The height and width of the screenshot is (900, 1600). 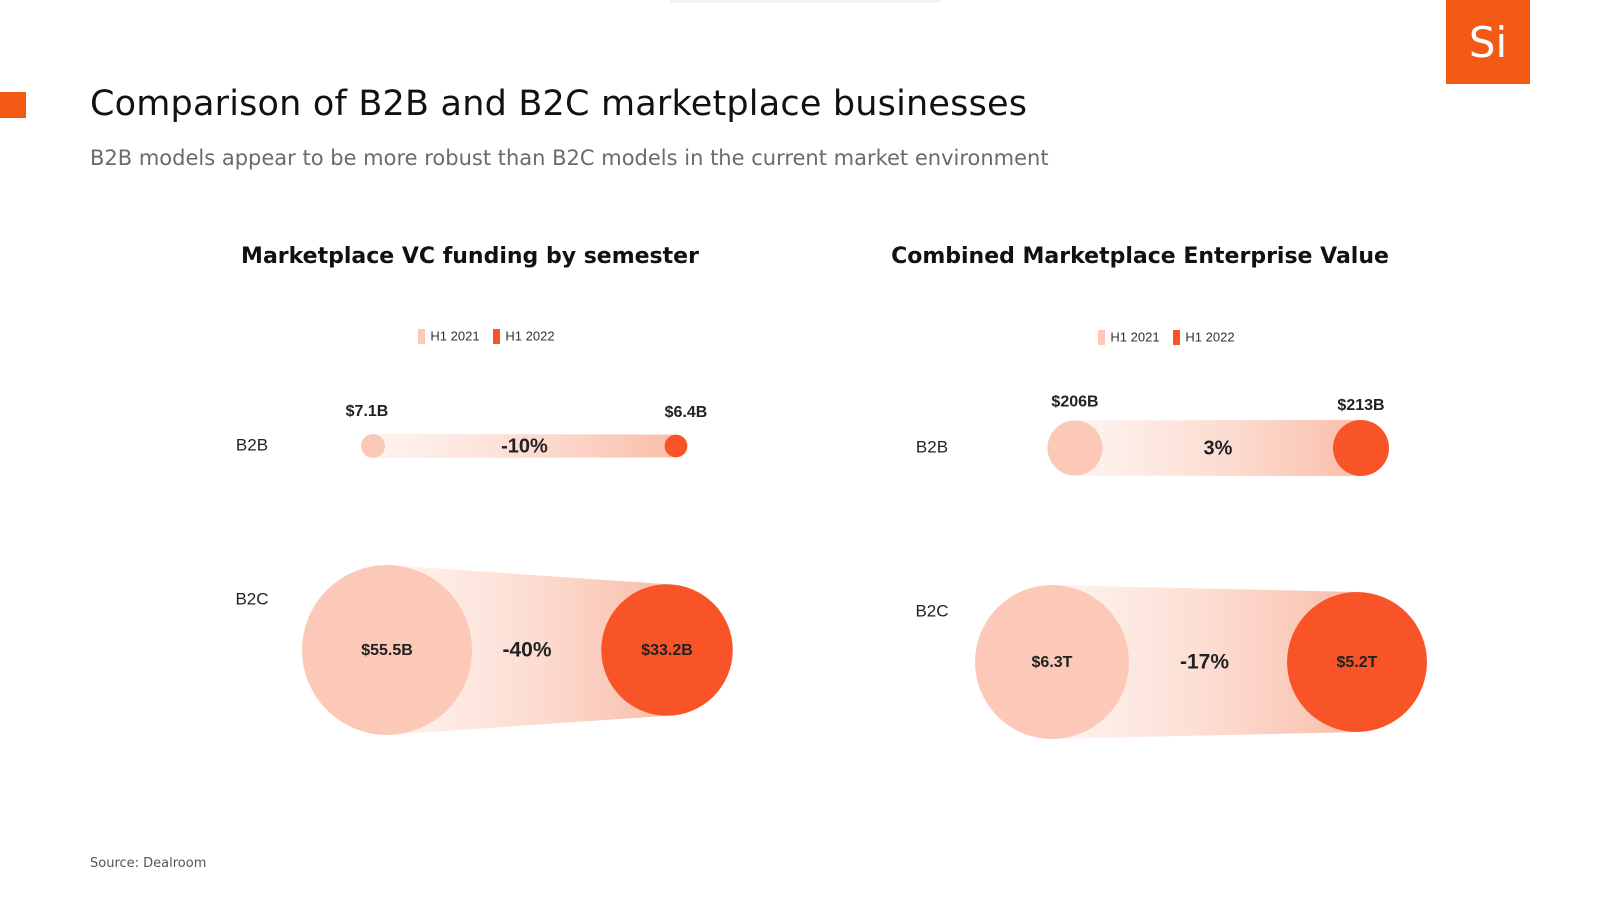 I want to click on change-label: -17%, so click(x=1204, y=662).